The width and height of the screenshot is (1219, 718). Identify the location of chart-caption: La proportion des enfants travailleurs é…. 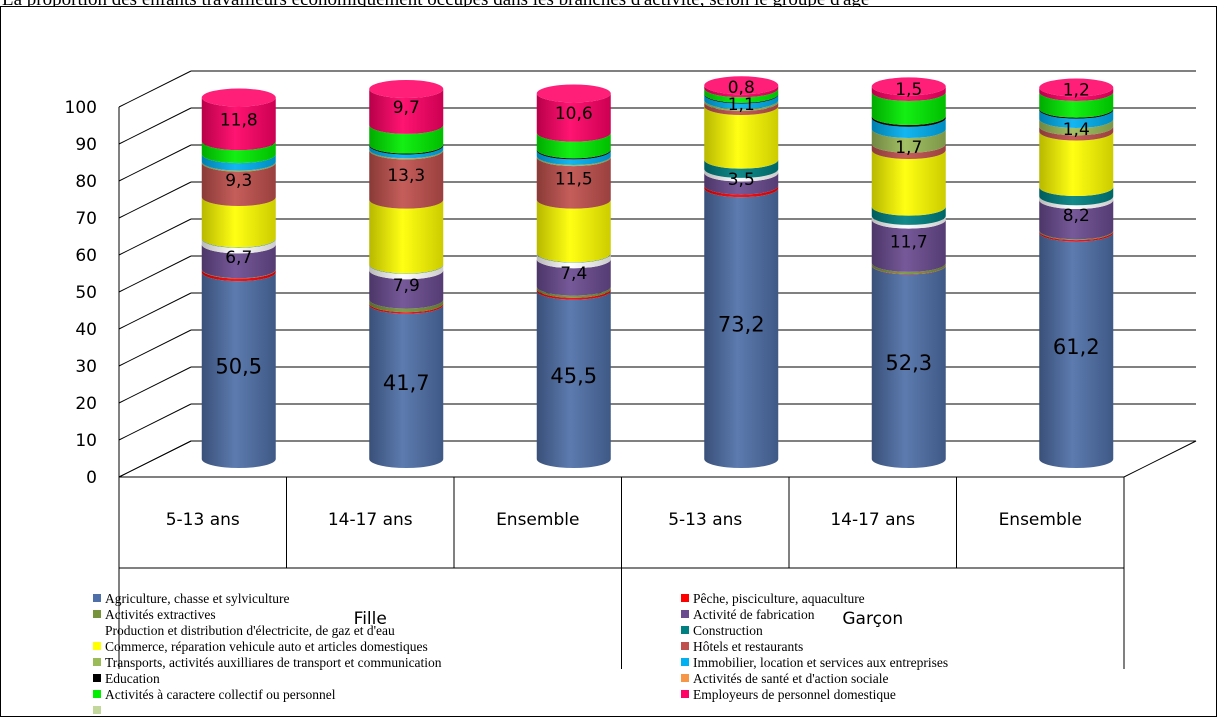
(609, 5).